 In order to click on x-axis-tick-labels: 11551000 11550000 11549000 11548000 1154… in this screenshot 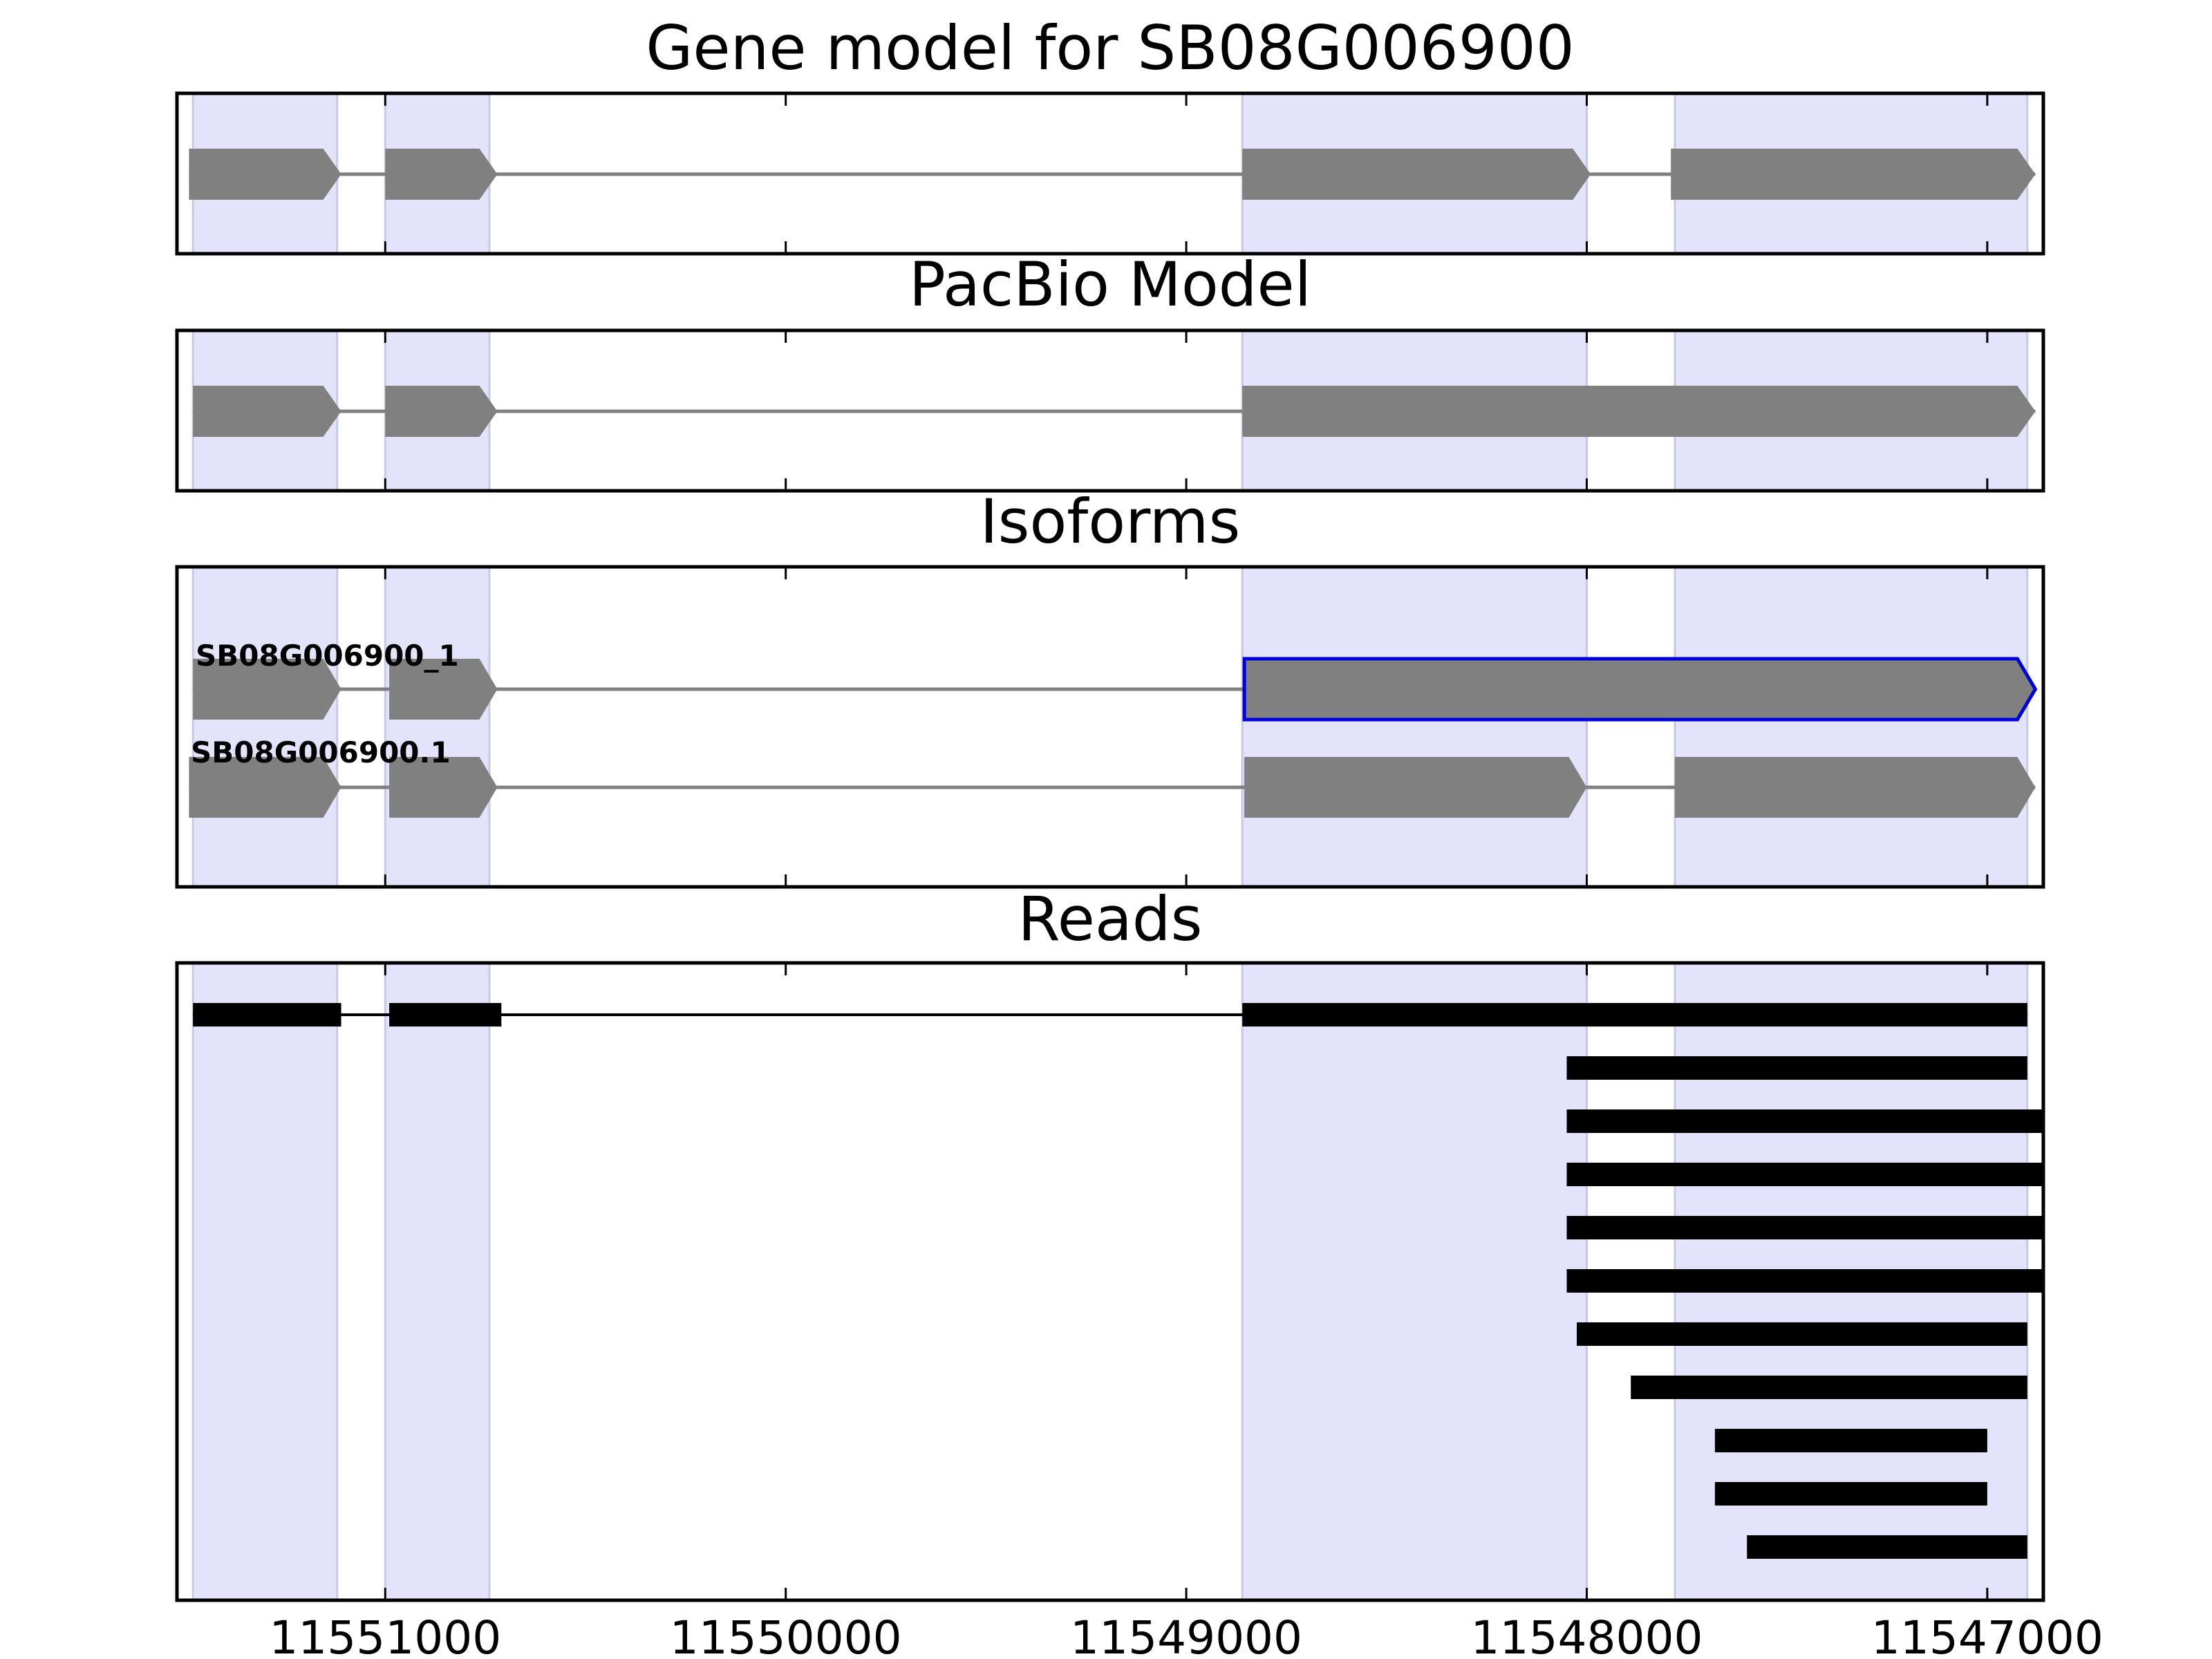, I will do `click(1186, 1635)`.